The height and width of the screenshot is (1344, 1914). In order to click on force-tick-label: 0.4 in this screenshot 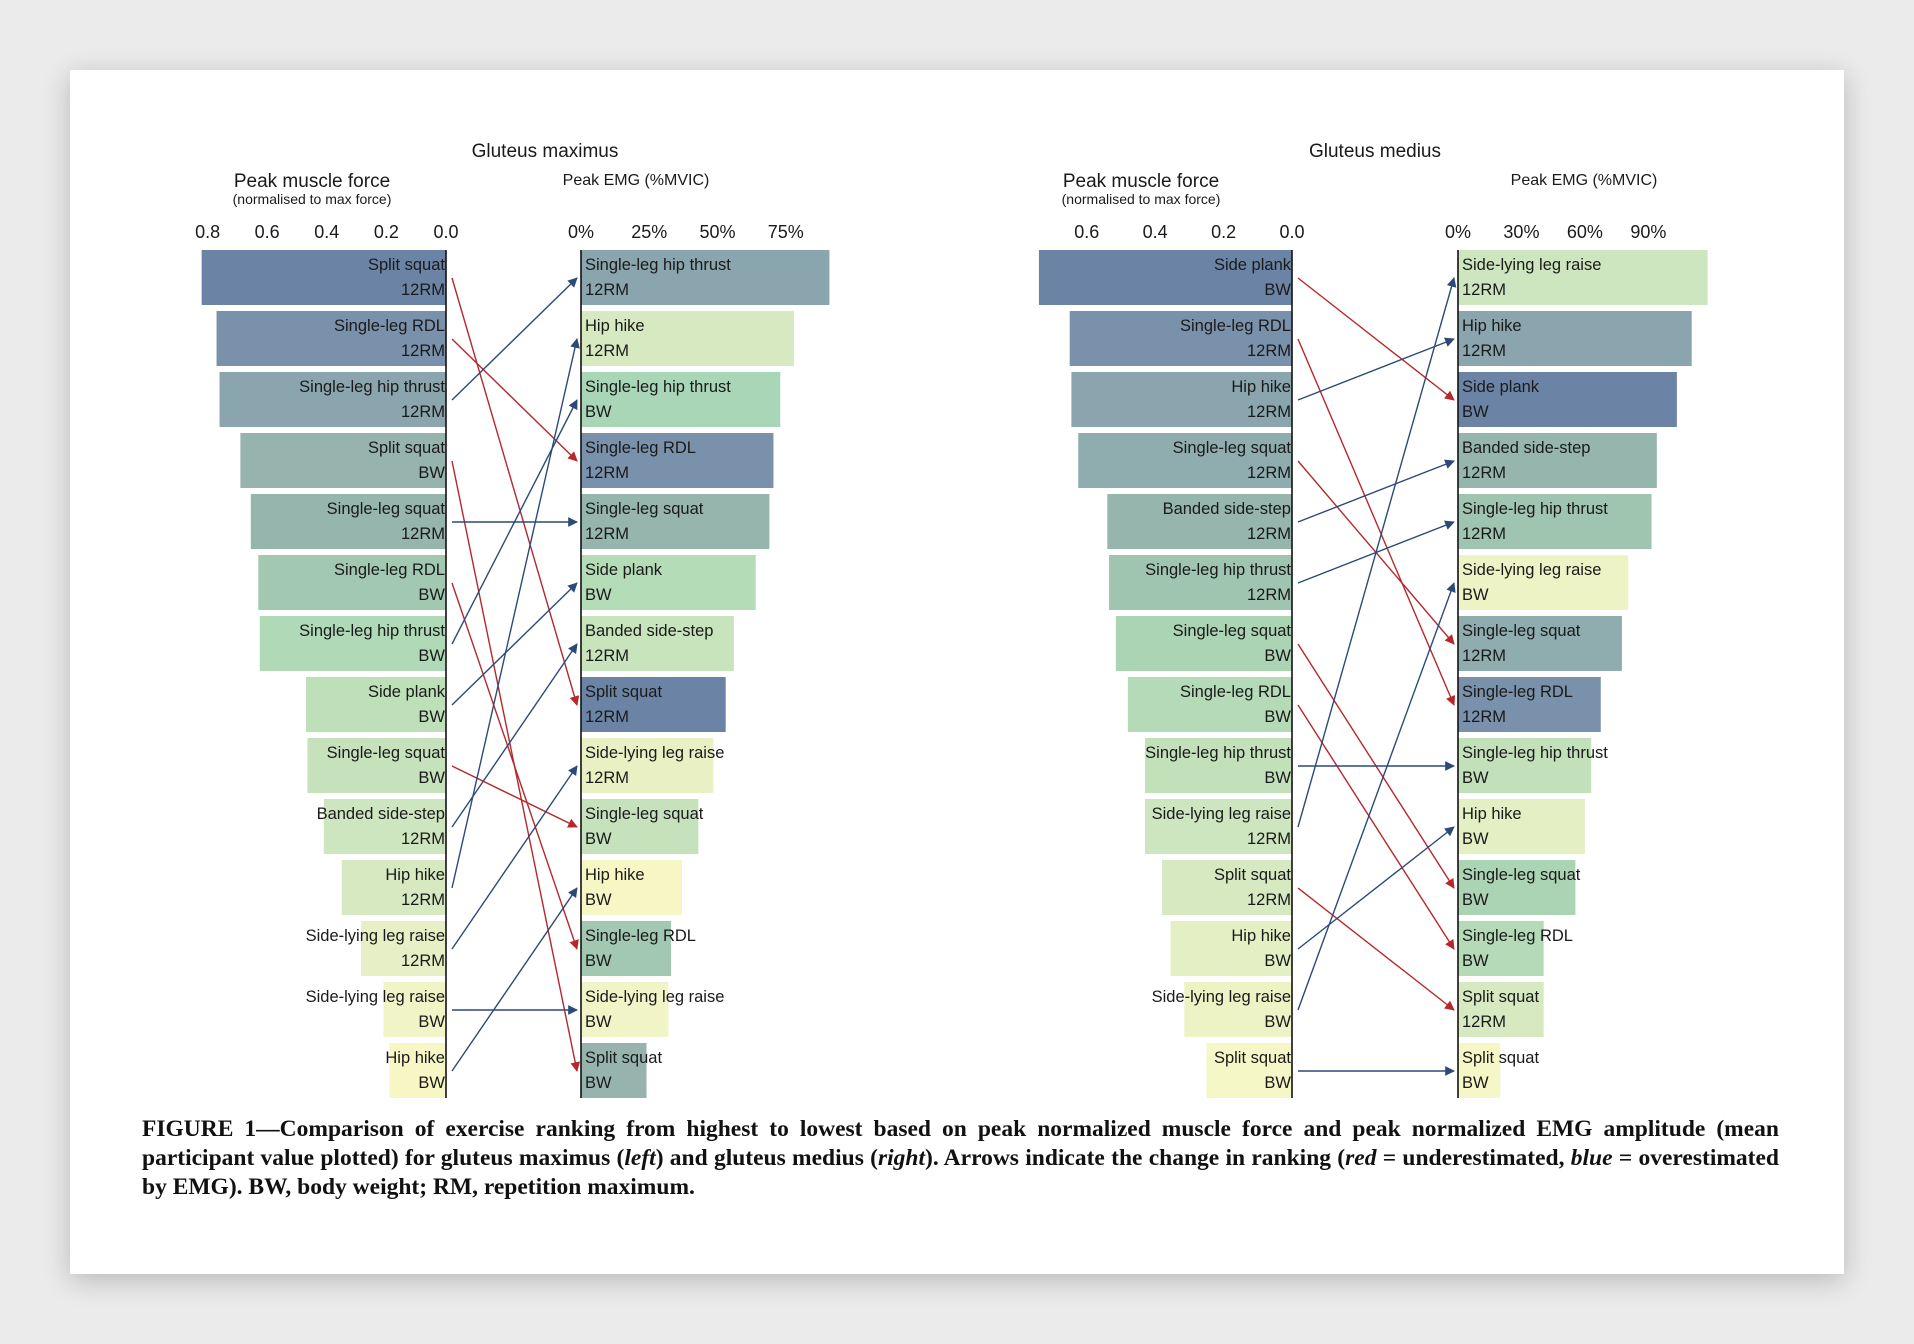, I will do `click(326, 232)`.